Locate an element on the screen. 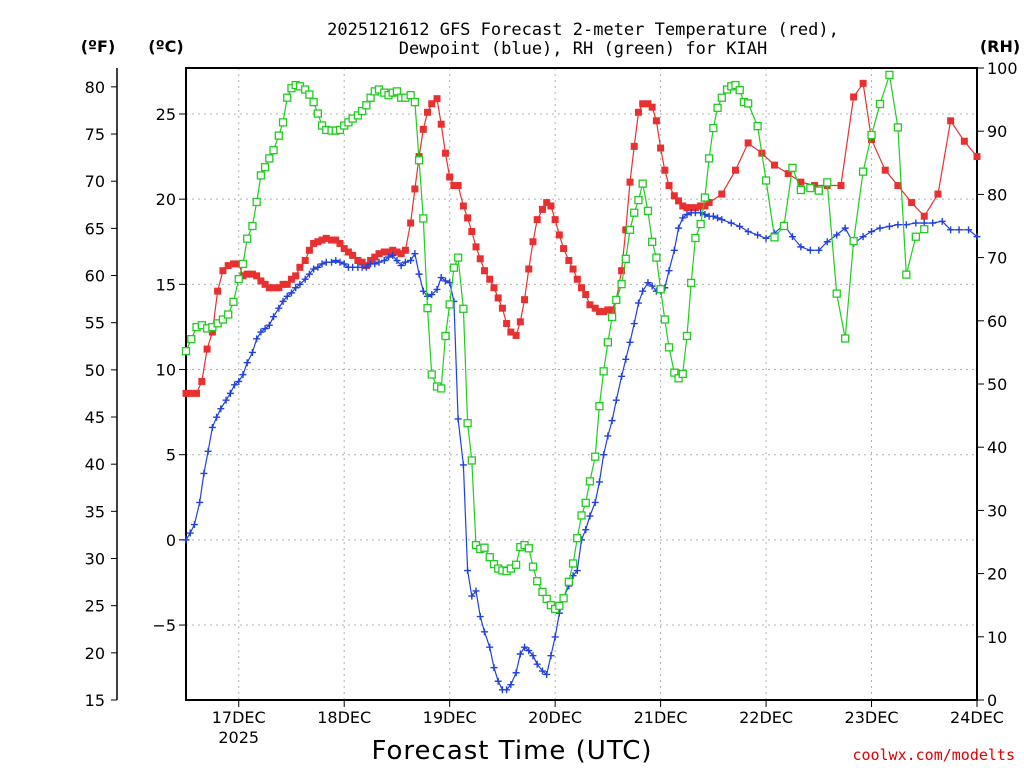  fahrenheit-tick-label: 75 is located at coordinates (95, 134).